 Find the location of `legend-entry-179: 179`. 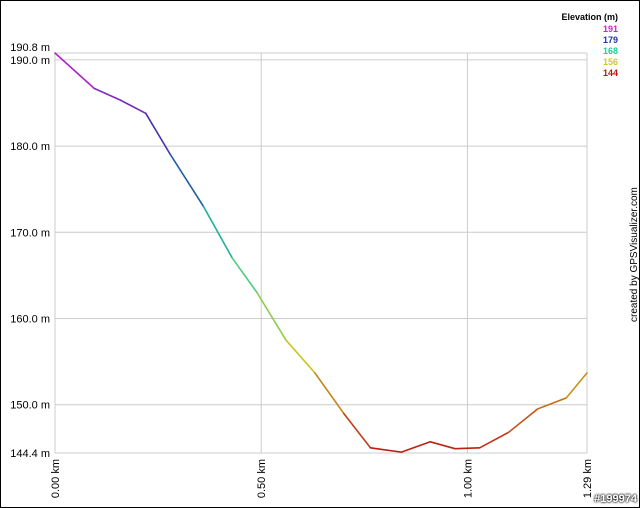

legend-entry-179: 179 is located at coordinates (610, 40).